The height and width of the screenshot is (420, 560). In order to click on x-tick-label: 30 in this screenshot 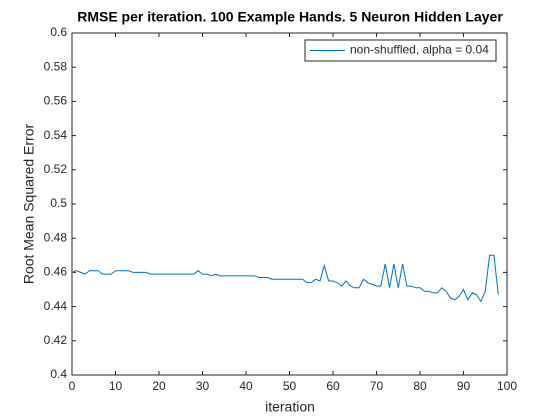, I will do `click(203, 386)`.